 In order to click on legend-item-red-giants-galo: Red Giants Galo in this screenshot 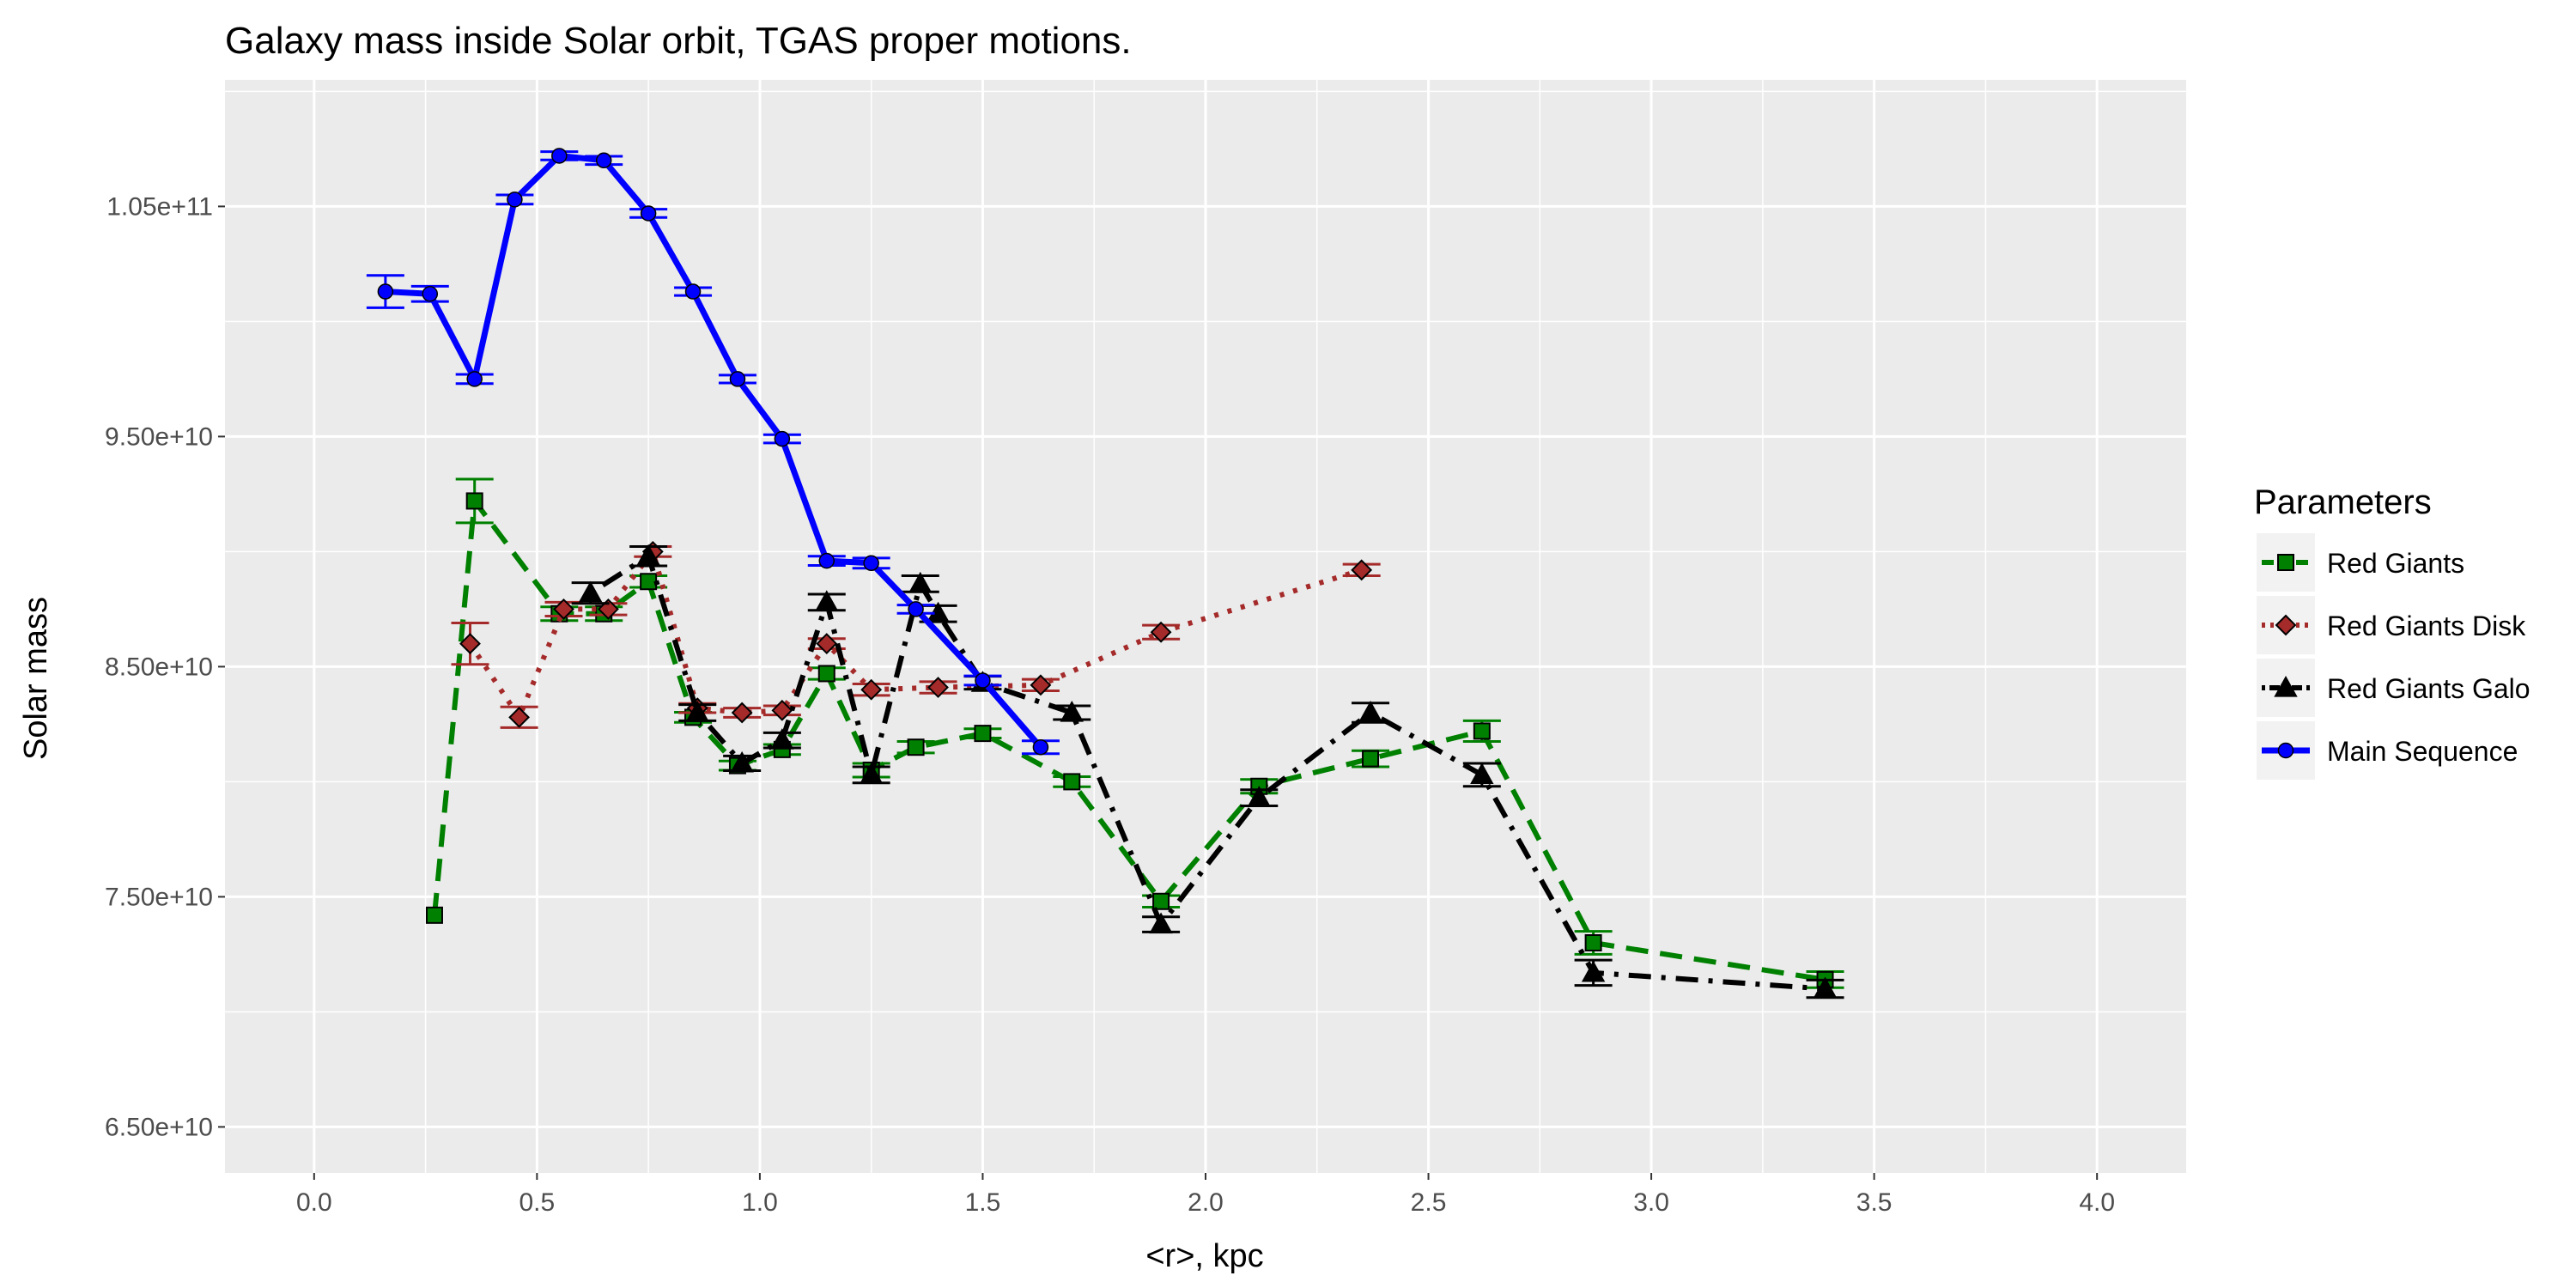, I will do `click(2393, 688)`.